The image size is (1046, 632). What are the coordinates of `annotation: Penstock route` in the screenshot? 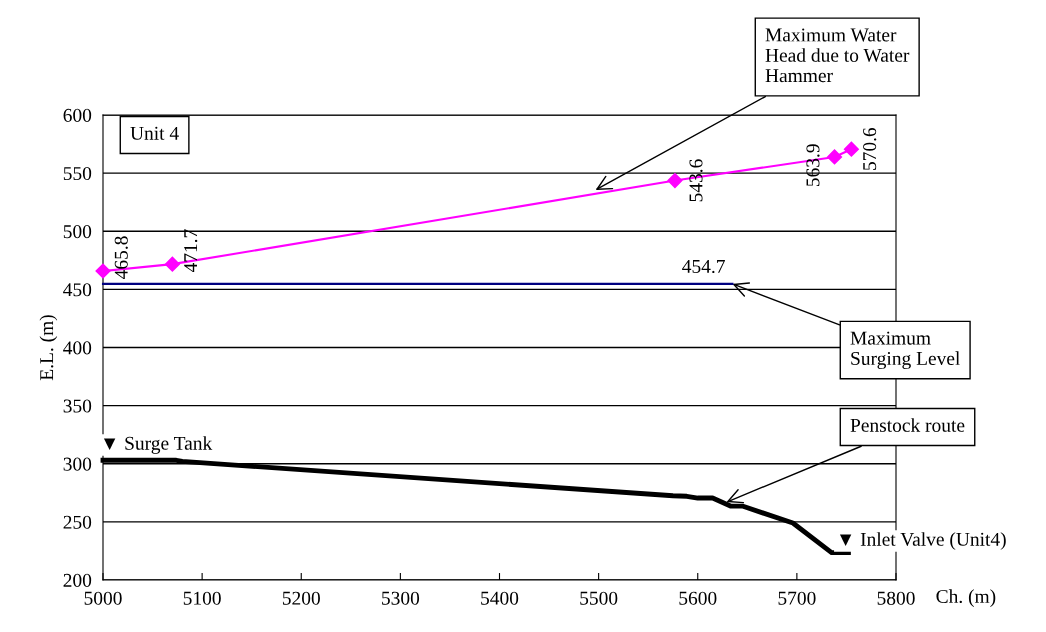 It's located at (907, 425).